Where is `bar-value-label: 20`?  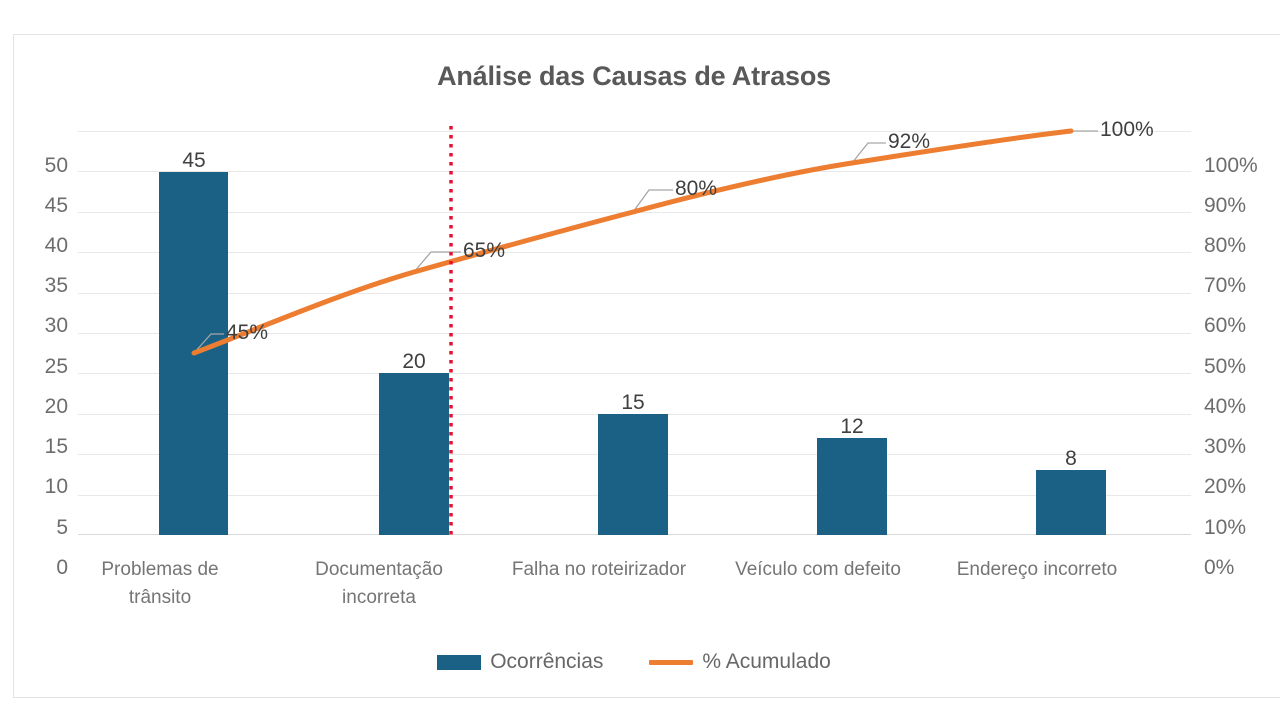 bar-value-label: 20 is located at coordinates (414, 361).